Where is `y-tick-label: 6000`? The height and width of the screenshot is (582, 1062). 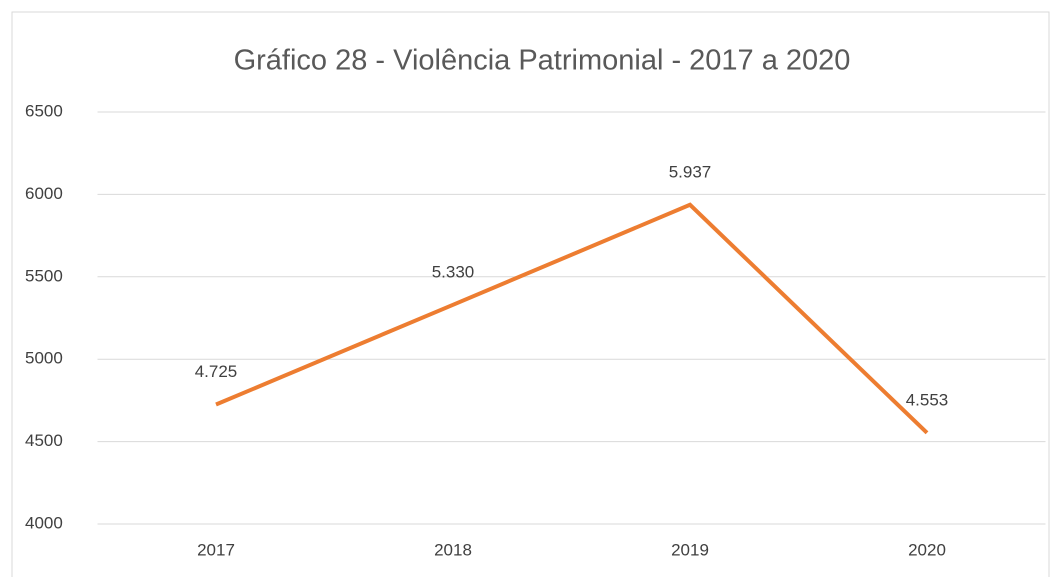 y-tick-label: 6000 is located at coordinates (44, 193).